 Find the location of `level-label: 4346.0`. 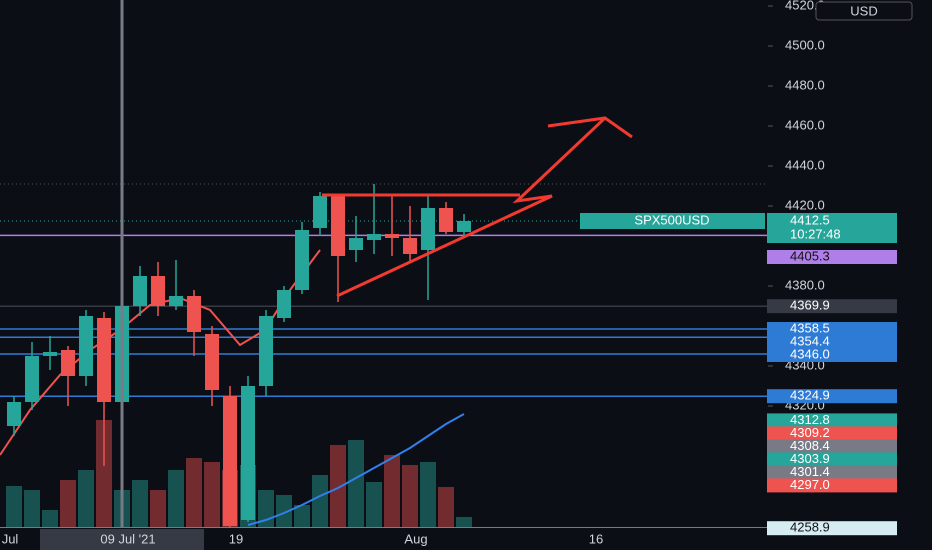

level-label: 4346.0 is located at coordinates (810, 353).